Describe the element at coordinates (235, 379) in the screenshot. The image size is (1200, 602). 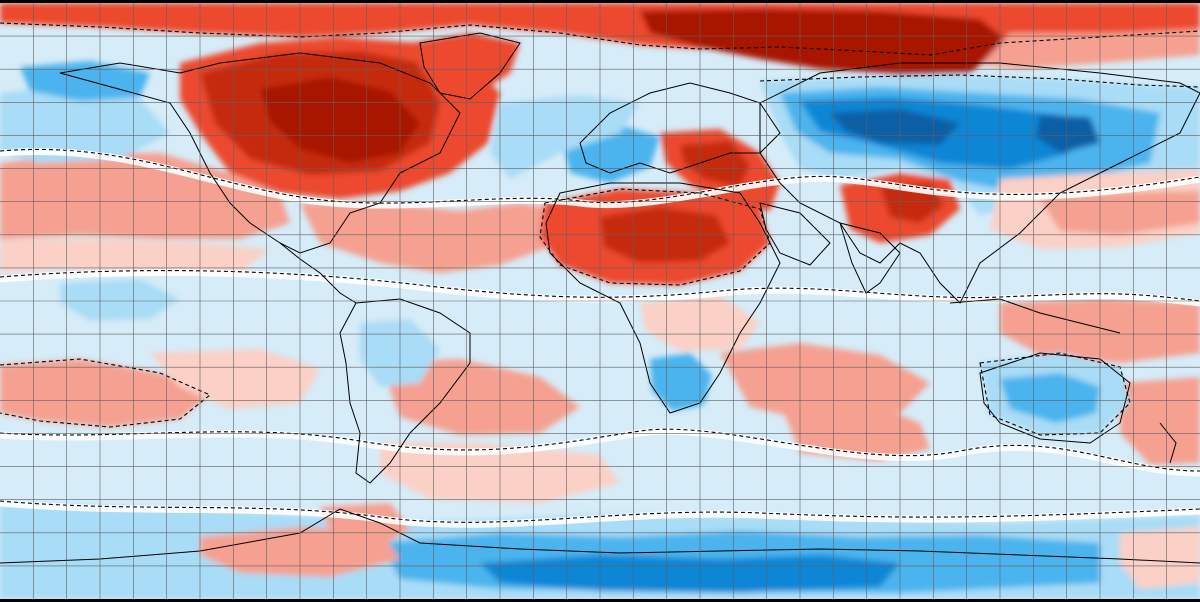
I see `south-pacific-pale` at that location.